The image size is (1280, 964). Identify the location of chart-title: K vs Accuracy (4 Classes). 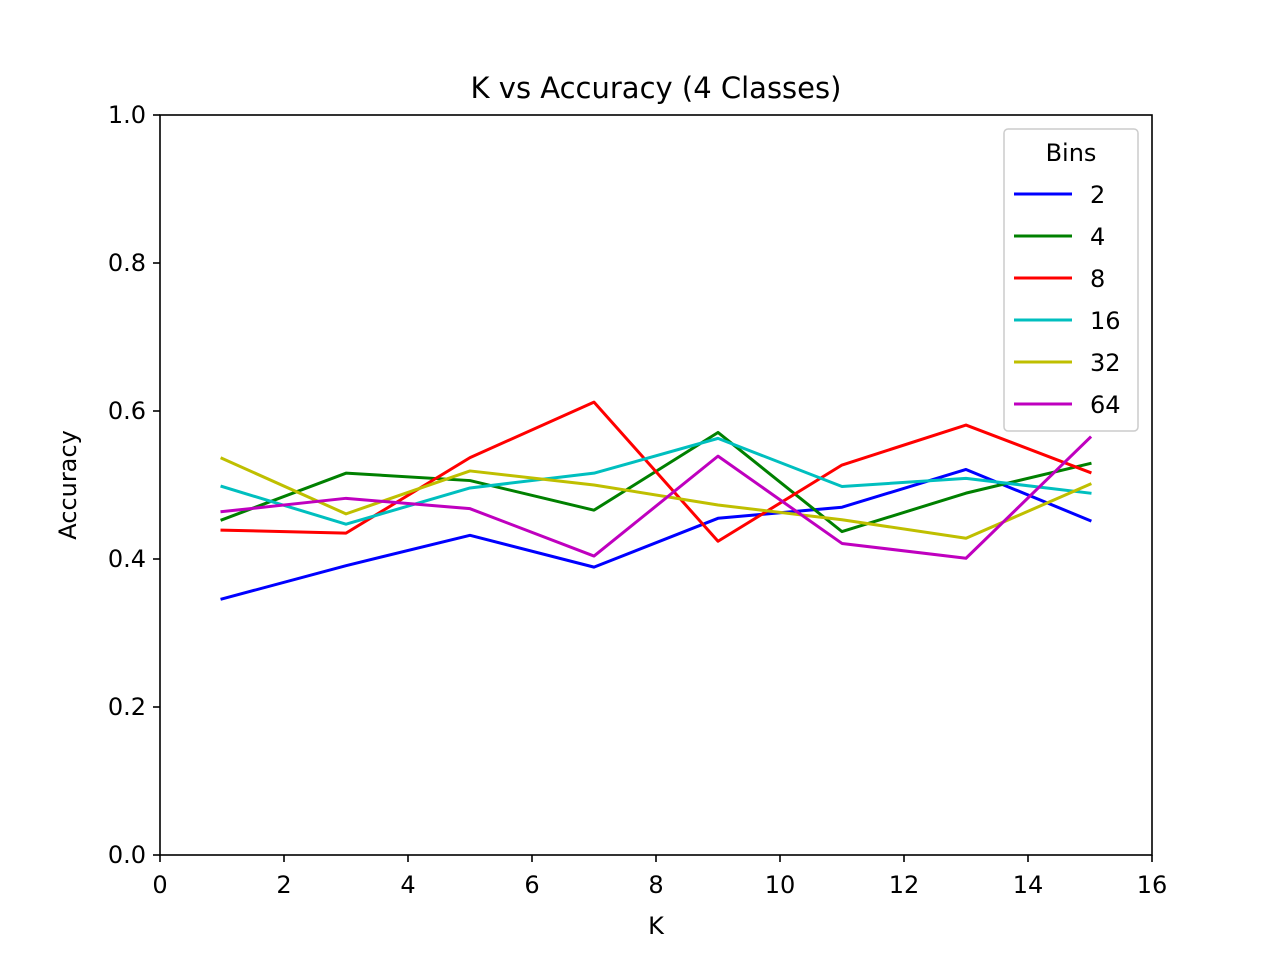
(656, 88).